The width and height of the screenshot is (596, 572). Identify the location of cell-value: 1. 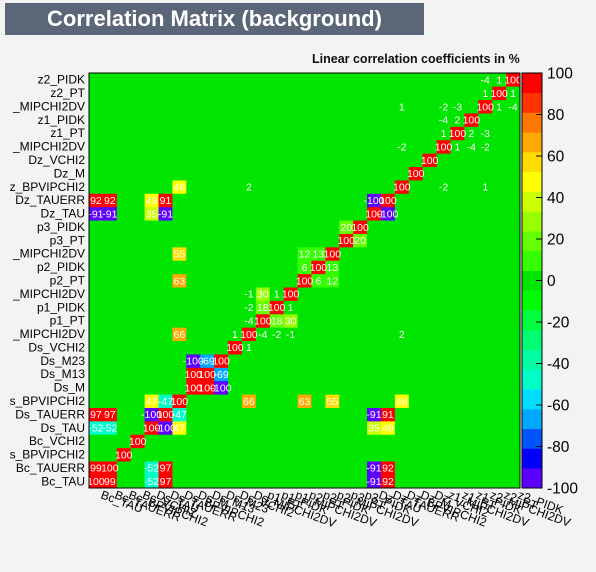
(485, 188).